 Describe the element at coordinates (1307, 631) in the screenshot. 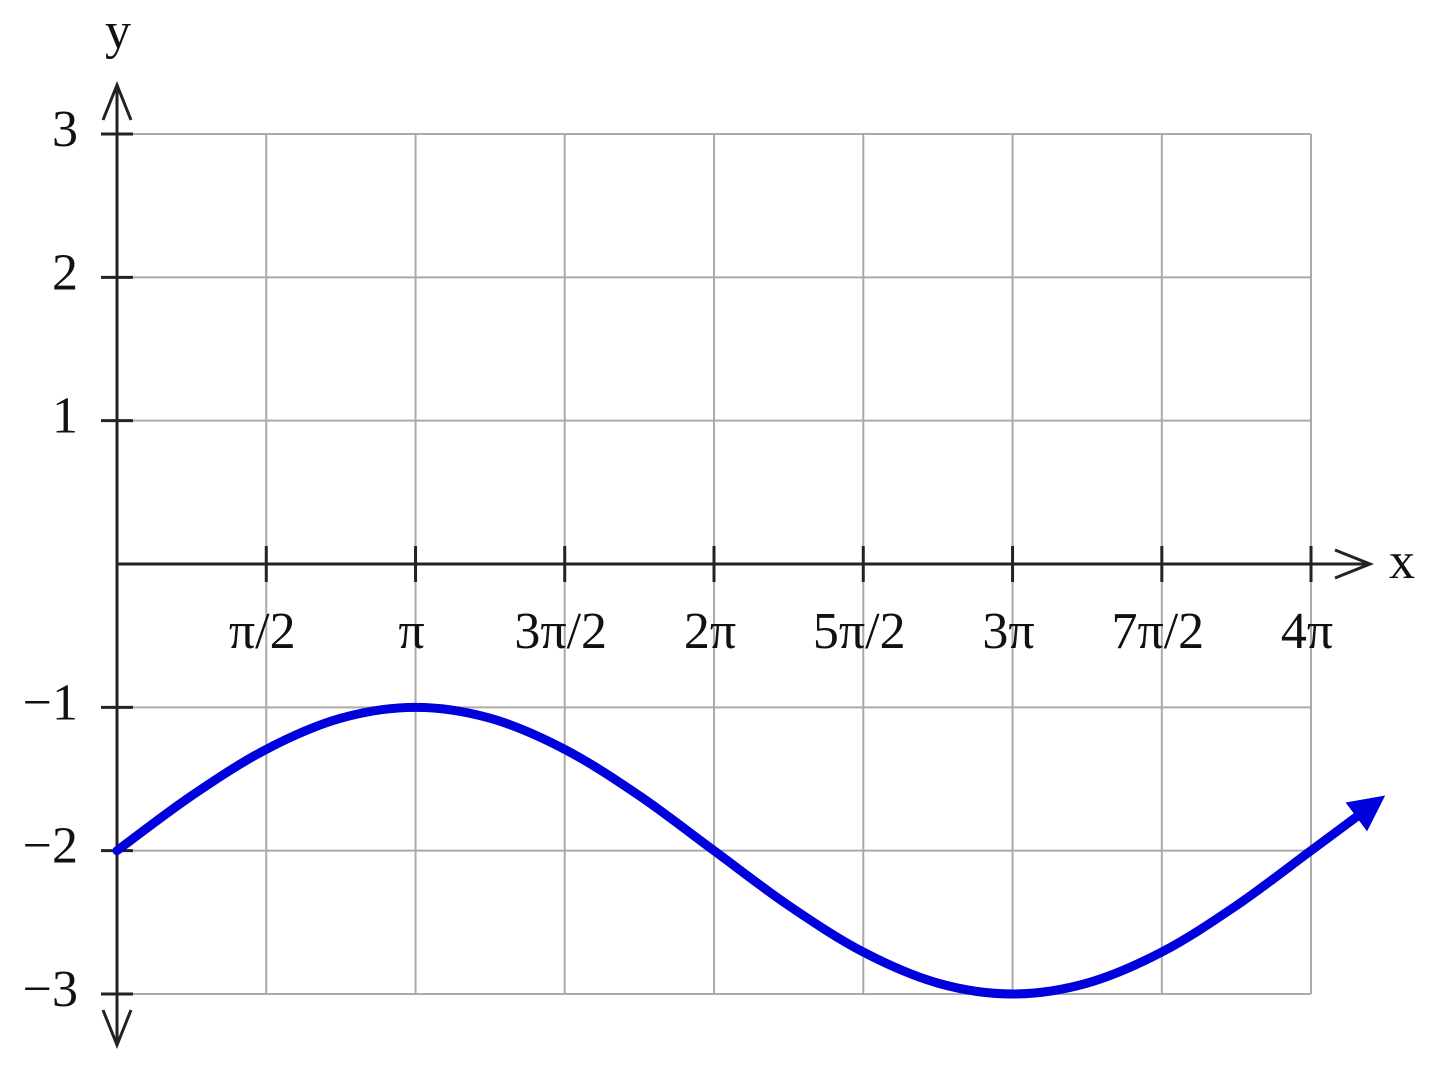

I see `x-tick-label: 4π` at that location.